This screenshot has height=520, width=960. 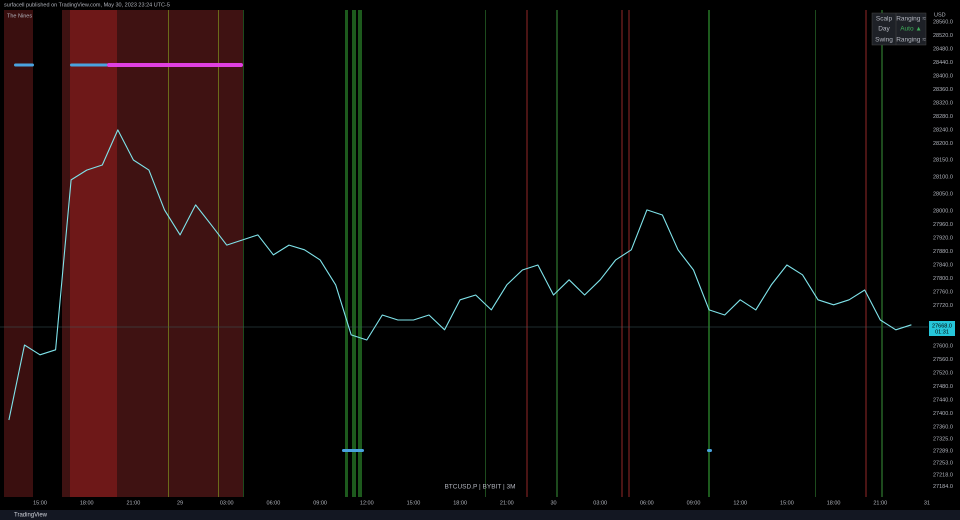 What do you see at coordinates (943, 36) in the screenshot?
I see `y-tick-label: 28520.0` at bounding box center [943, 36].